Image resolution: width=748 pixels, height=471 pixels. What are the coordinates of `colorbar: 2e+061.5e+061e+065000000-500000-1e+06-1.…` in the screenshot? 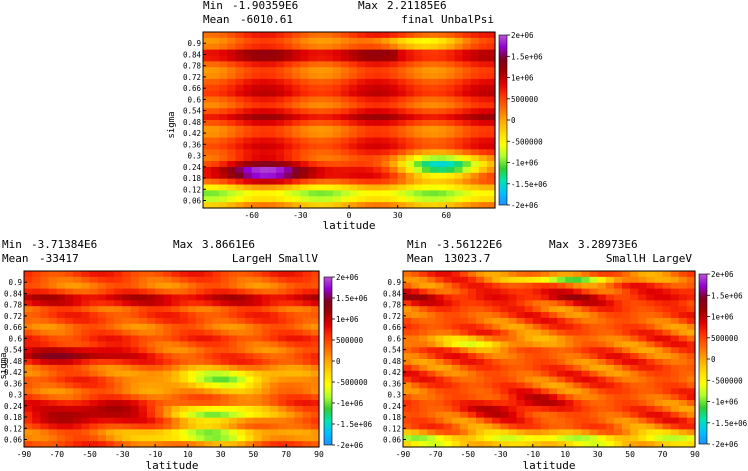 It's located at (523, 120).